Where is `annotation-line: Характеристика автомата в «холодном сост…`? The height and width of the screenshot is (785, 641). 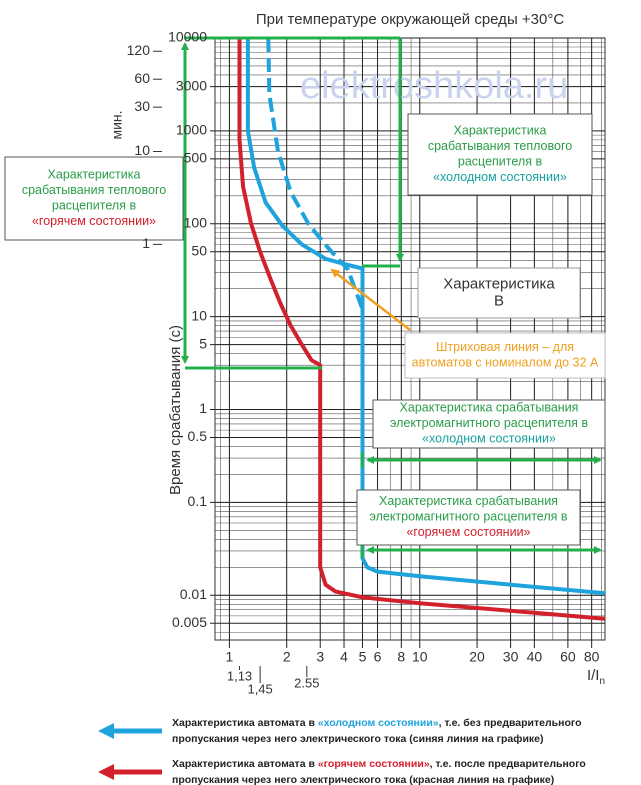
annotation-line: Характеристика автомата в «холодном сост… is located at coordinates (377, 723).